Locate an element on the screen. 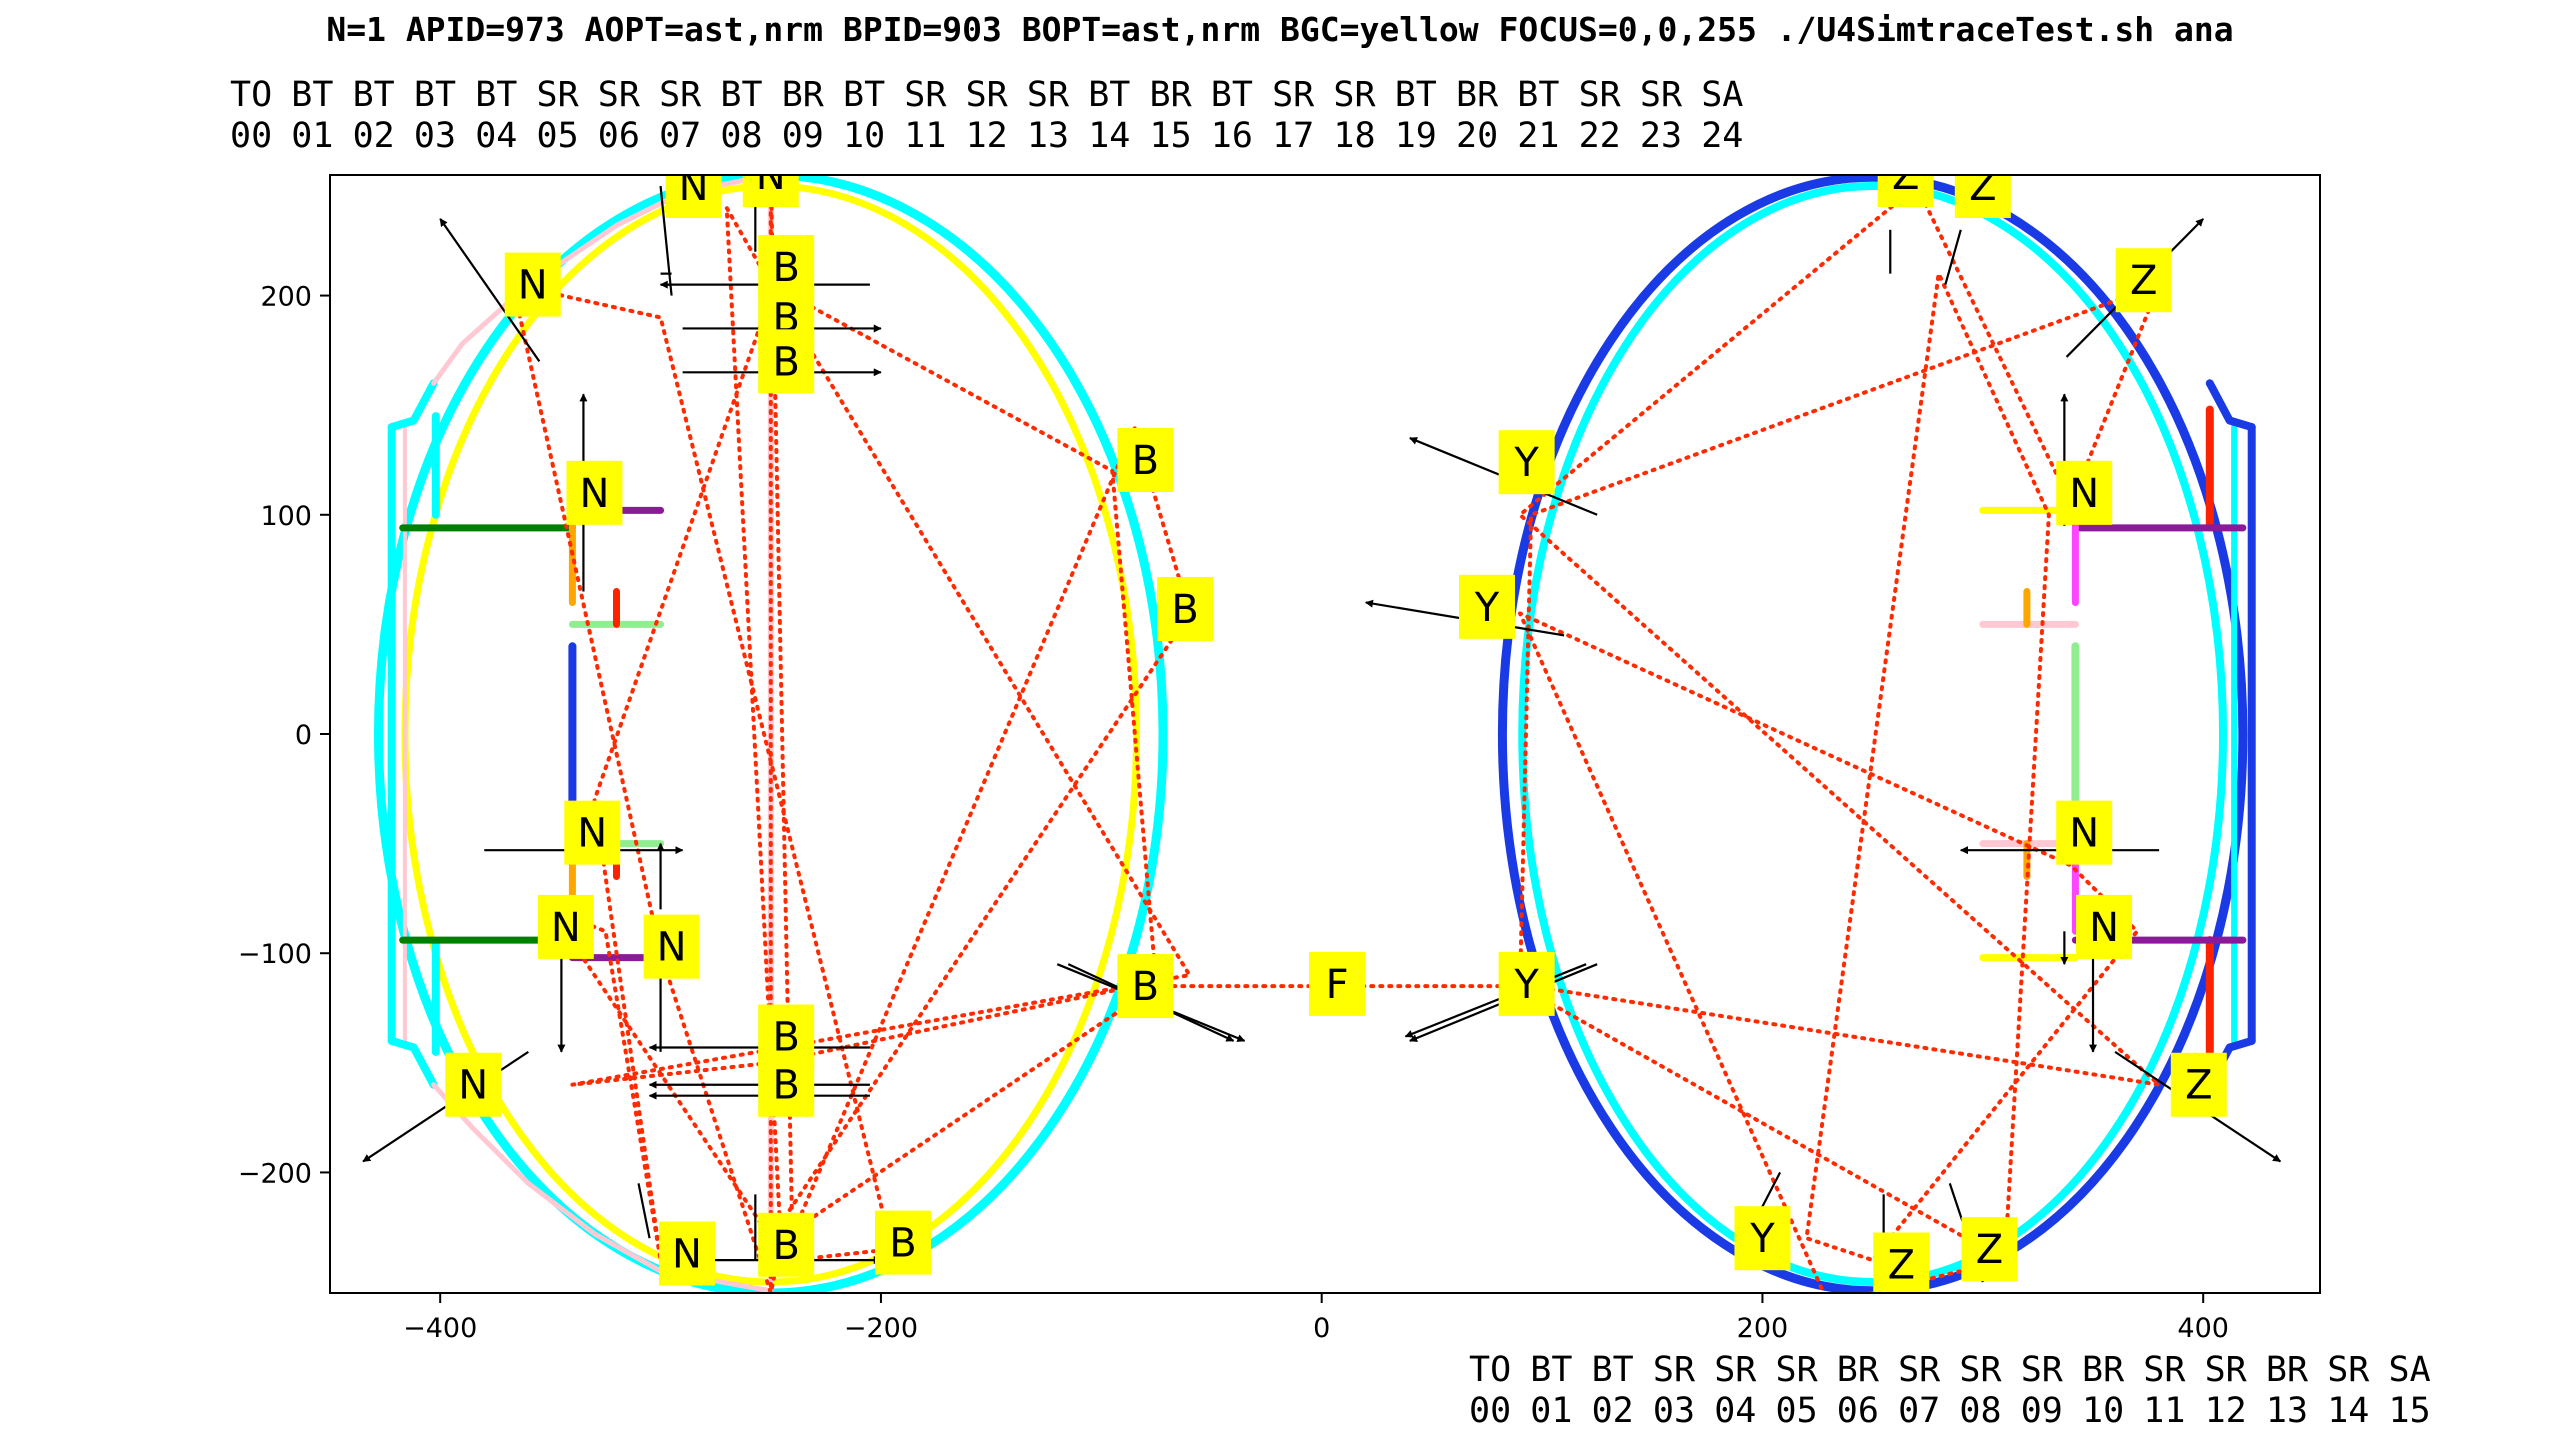 Image resolution: width=2560 pixels, height=1438 pixels. bottom-step-code: BR is located at coordinates (2287, 1370).